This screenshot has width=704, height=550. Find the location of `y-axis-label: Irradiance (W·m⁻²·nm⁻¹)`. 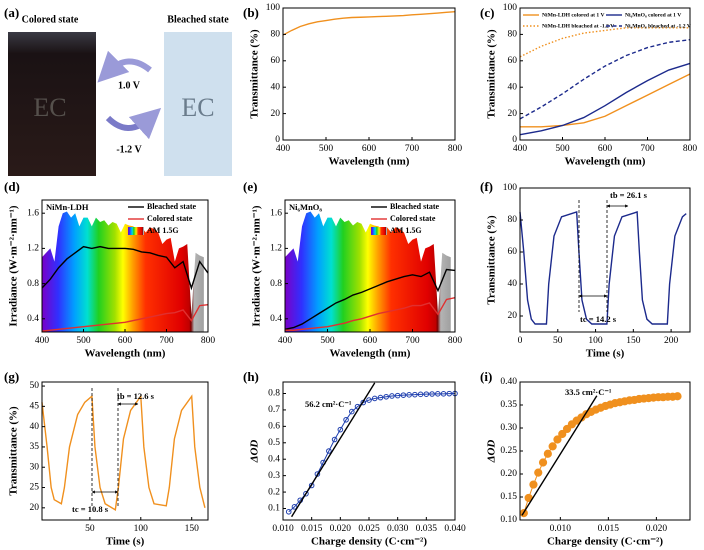

y-axis-label: Irradiance (W·m⁻²·nm⁻¹) is located at coordinates (257, 266).